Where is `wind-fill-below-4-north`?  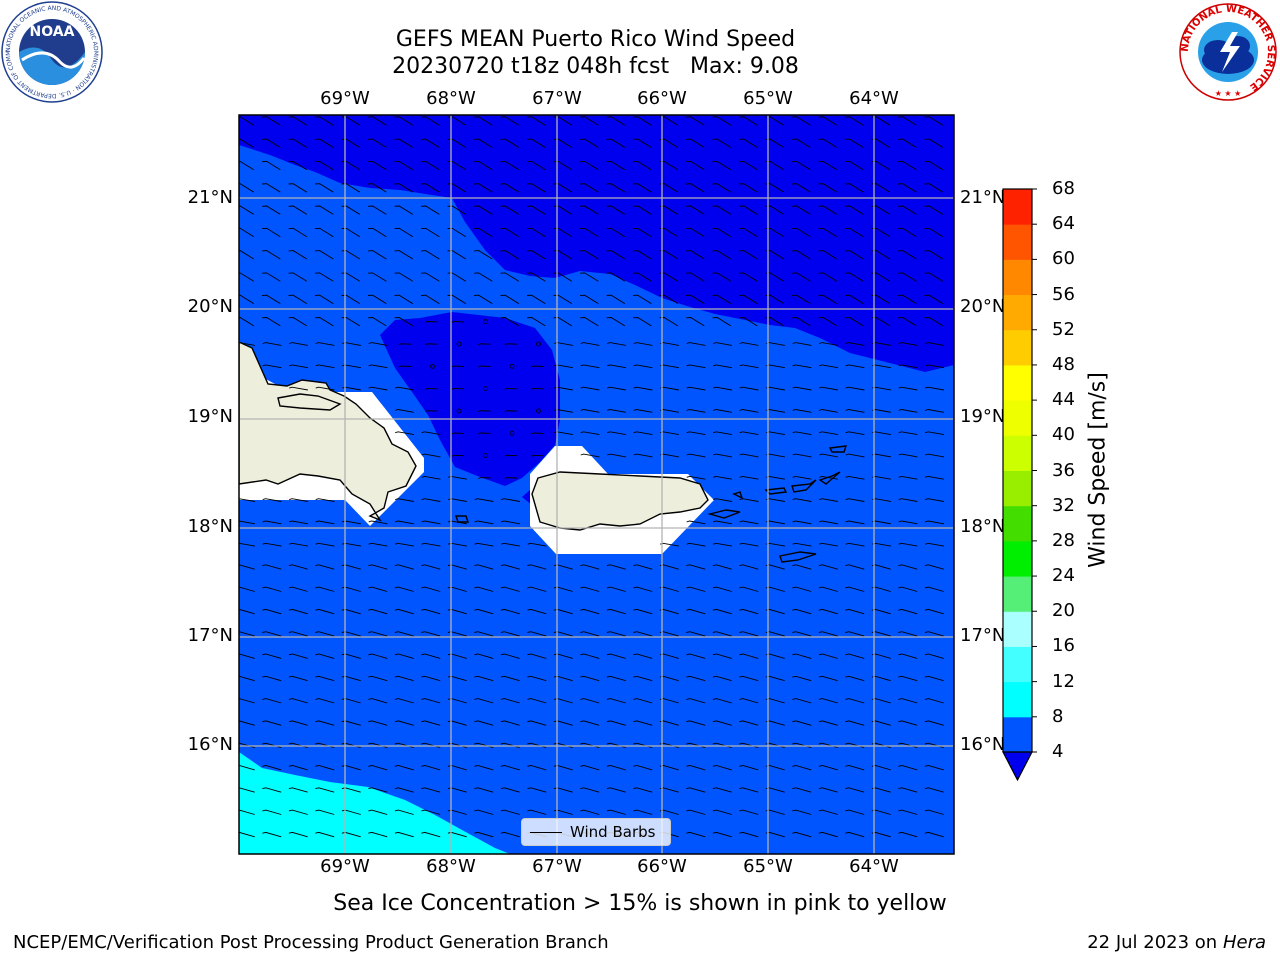 wind-fill-below-4-north is located at coordinates (596, 243).